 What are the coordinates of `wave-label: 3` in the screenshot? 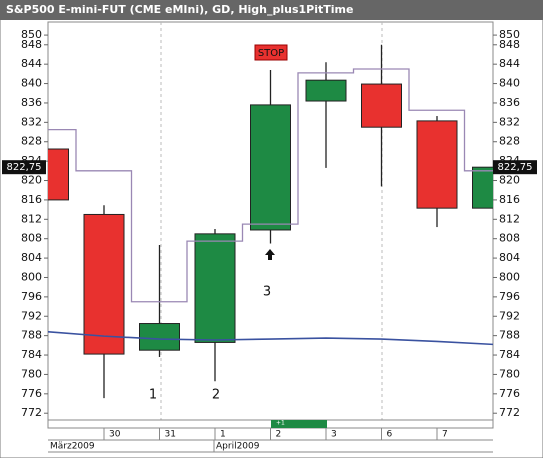 It's located at (267, 292).